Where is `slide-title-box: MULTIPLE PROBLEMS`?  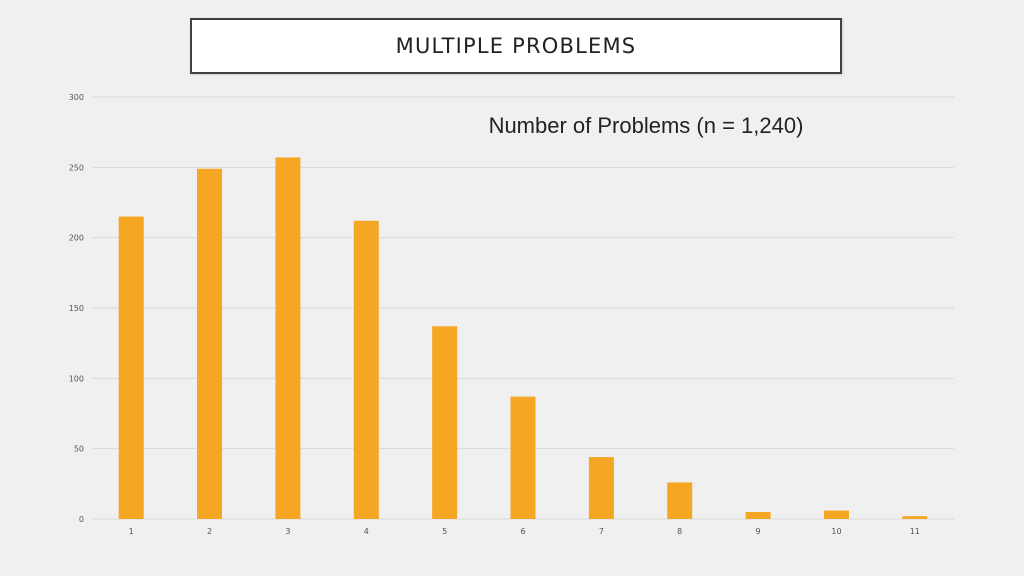
slide-title-box: MULTIPLE PROBLEMS is located at coordinates (516, 46).